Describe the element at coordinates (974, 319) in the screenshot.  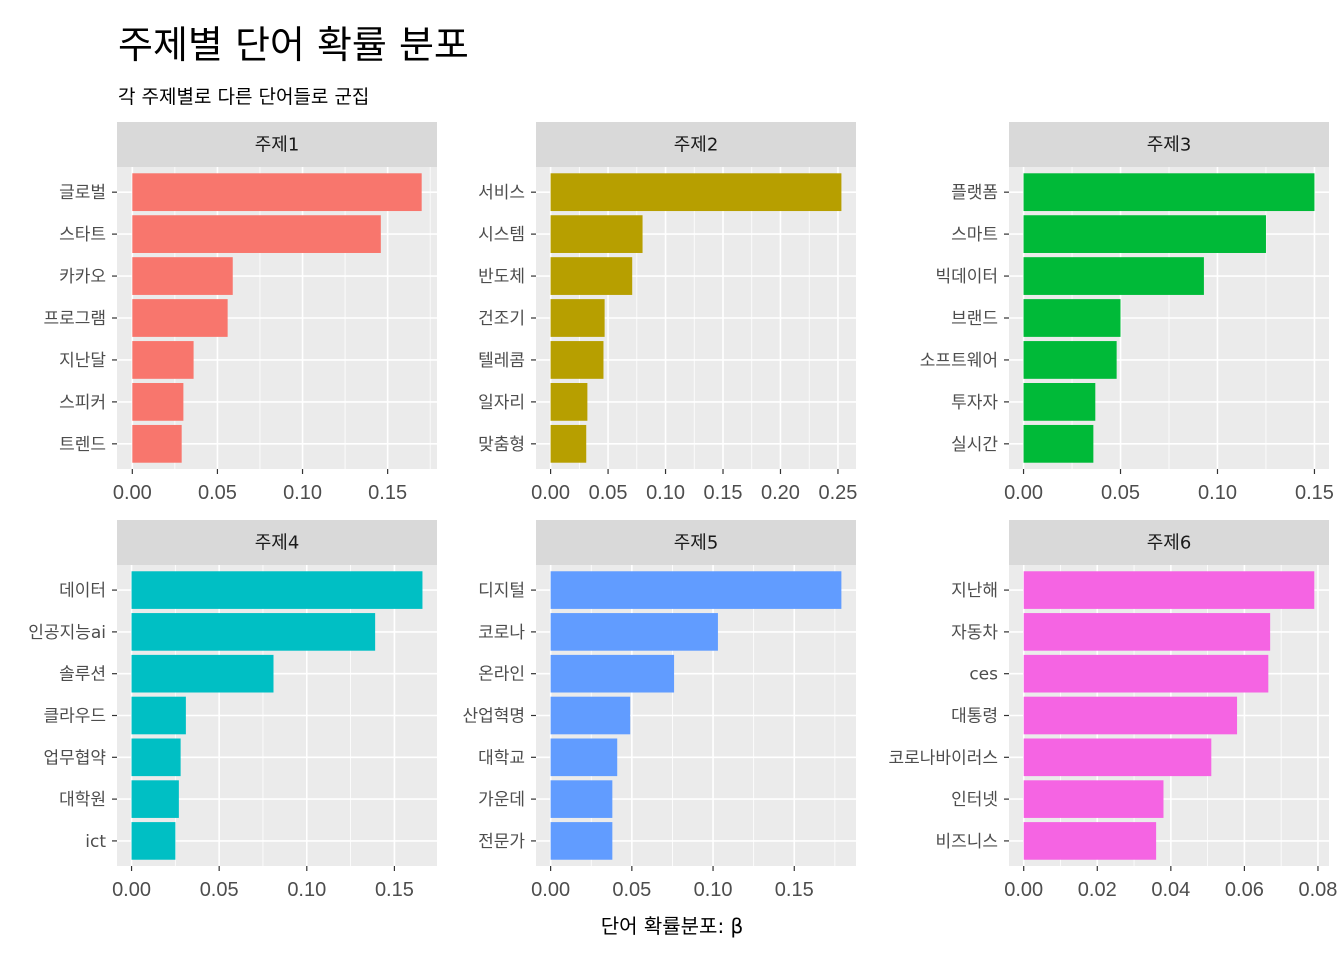
I see `y-tick-label: 브랜드` at that location.